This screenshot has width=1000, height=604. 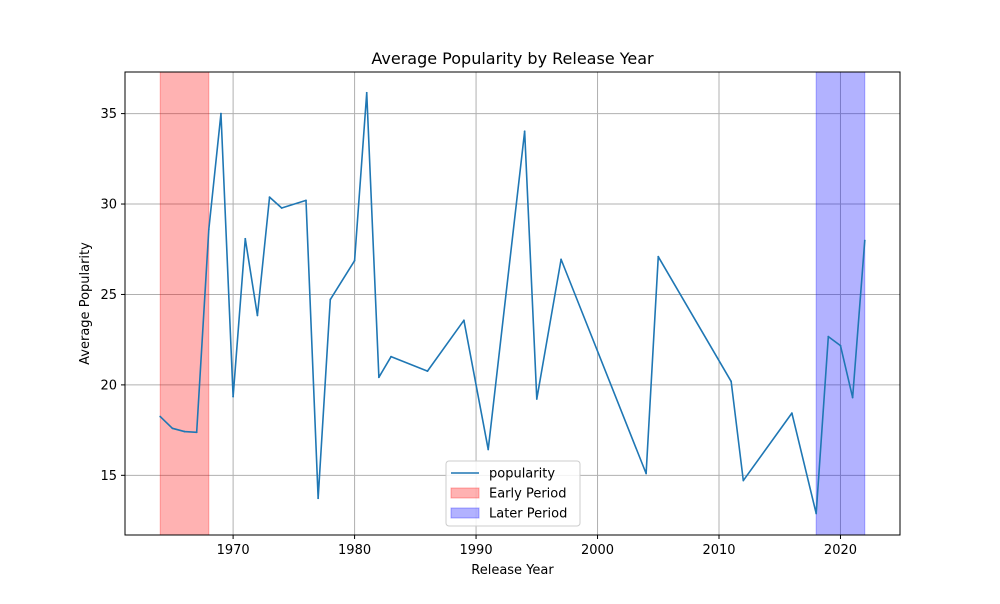 I want to click on chart-title: Average Popularity by Release Year, so click(x=512, y=58).